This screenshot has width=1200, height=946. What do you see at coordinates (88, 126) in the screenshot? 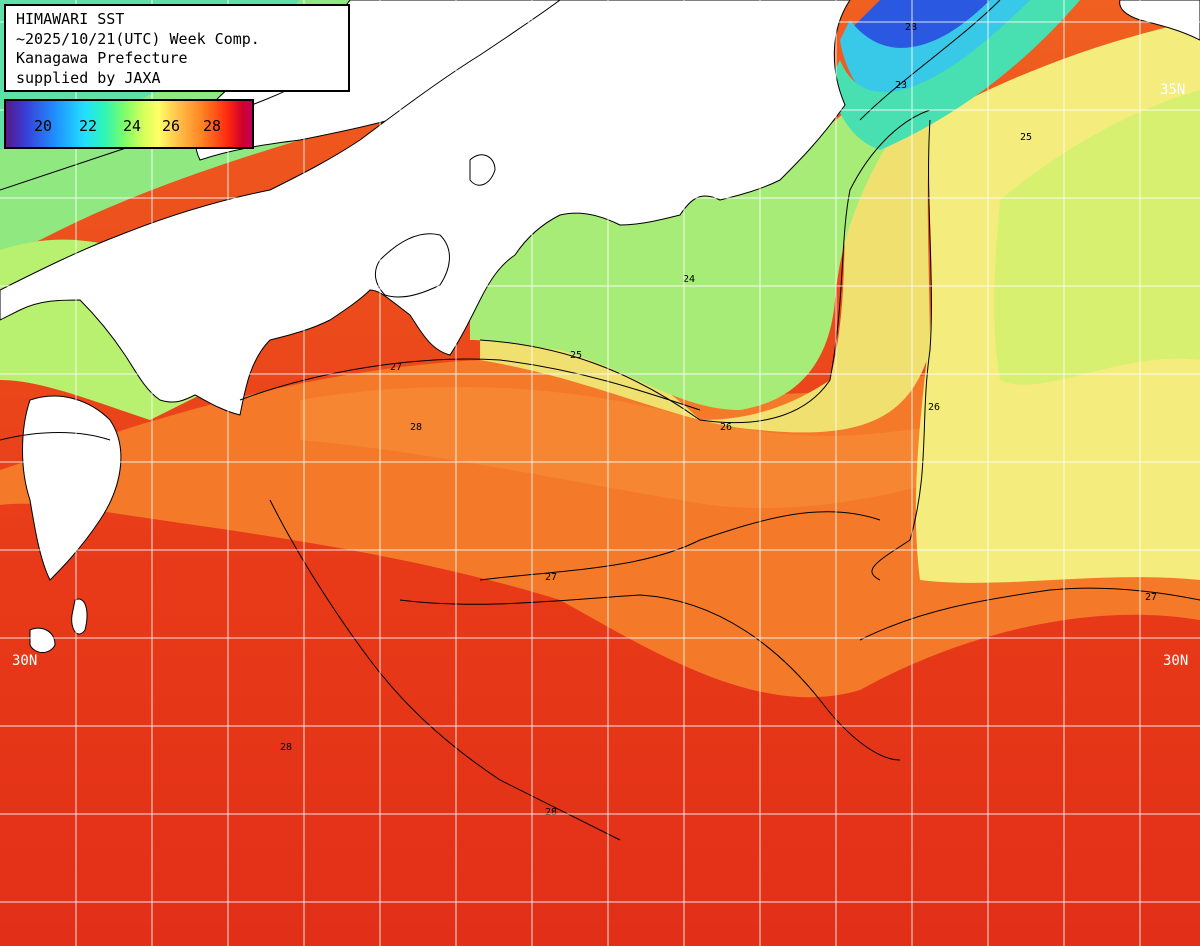
I see `legend-tick: 22` at bounding box center [88, 126].